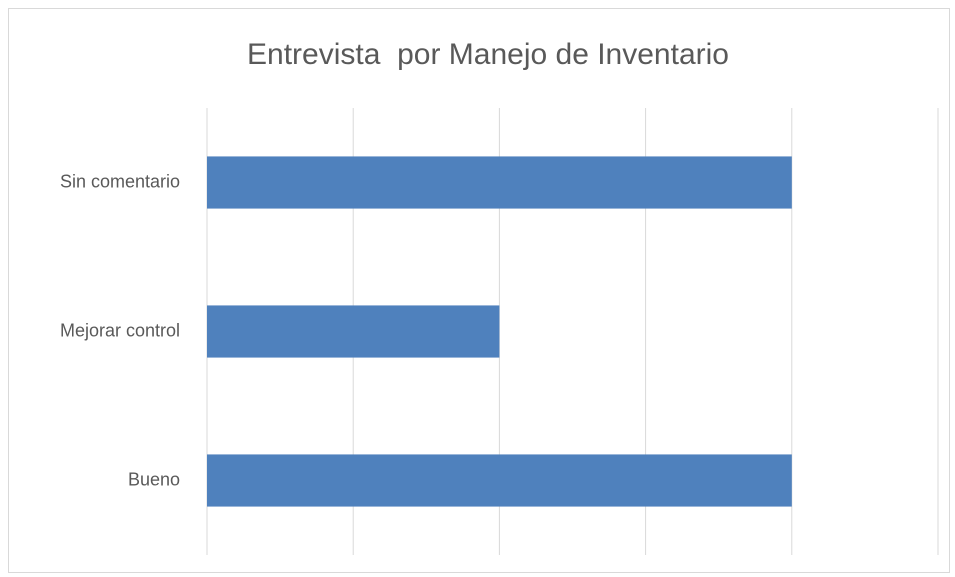 The image size is (955, 577). Describe the element at coordinates (120, 330) in the screenshot. I see `y-tick-label: Mejorar control` at that location.